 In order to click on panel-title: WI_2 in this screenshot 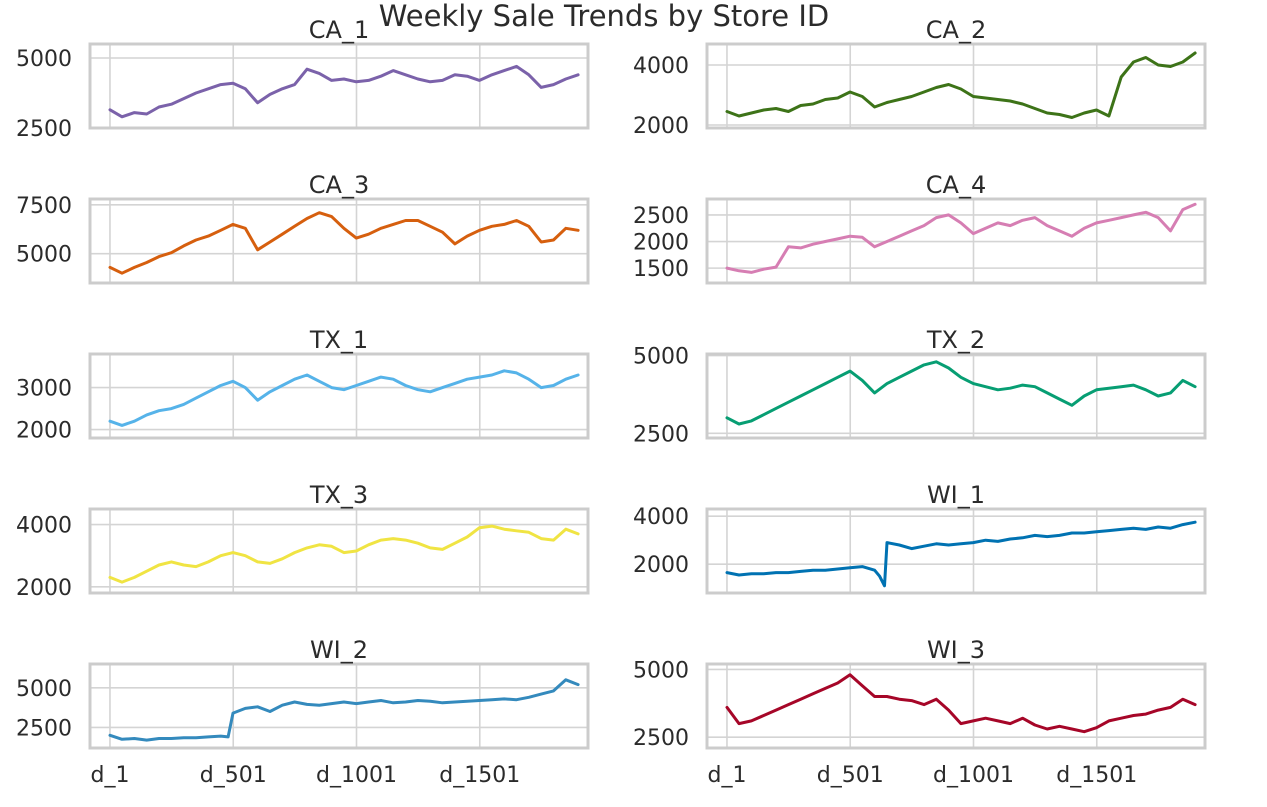, I will do `click(339, 650)`.